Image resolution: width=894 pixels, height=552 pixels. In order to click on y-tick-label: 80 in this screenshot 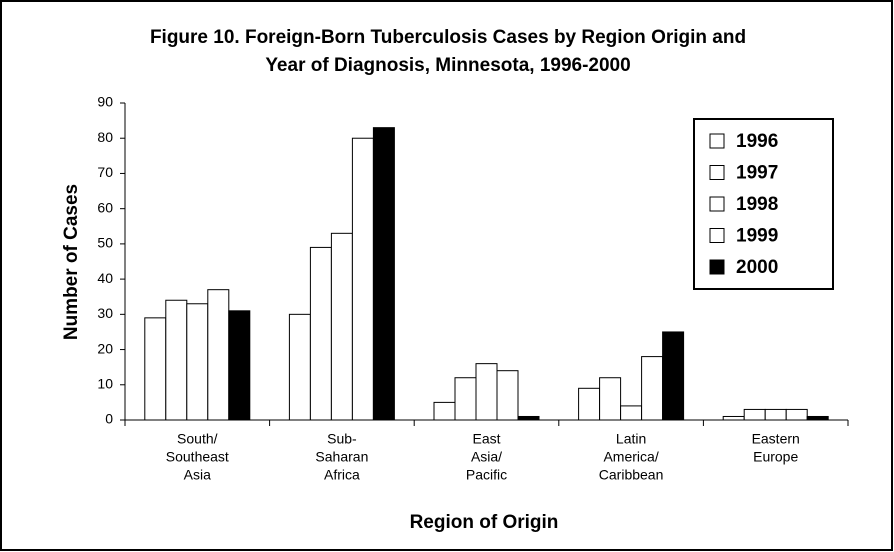, I will do `click(105, 137)`.